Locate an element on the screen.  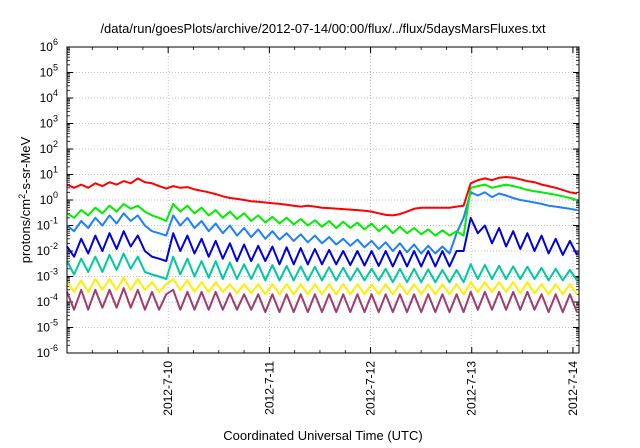
y-tick-label: 10⁻⁴ is located at coordinates (47, 300).